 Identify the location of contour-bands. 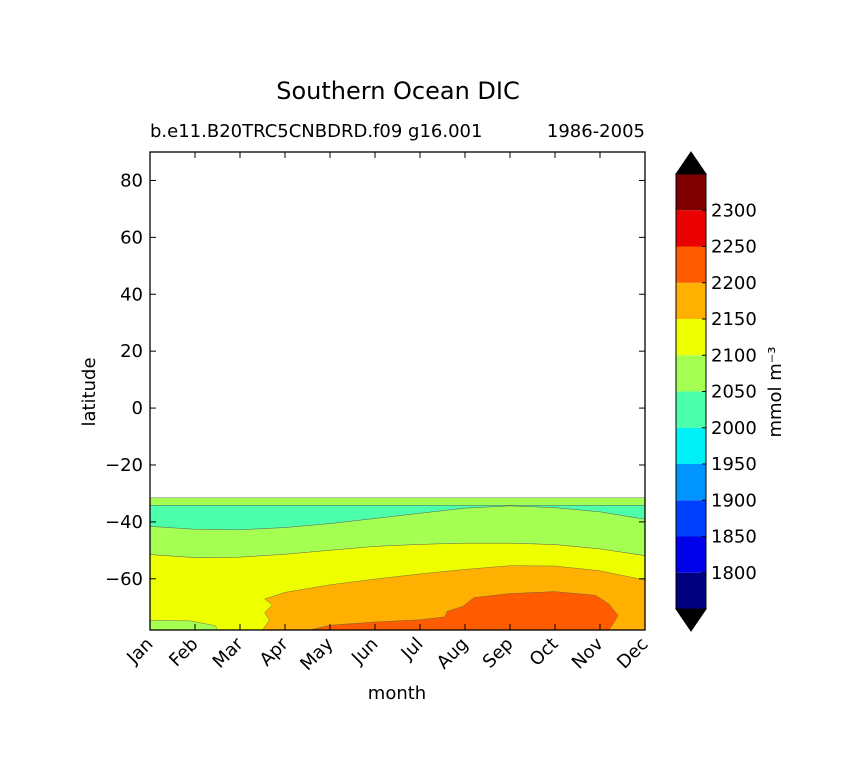
(397, 563).